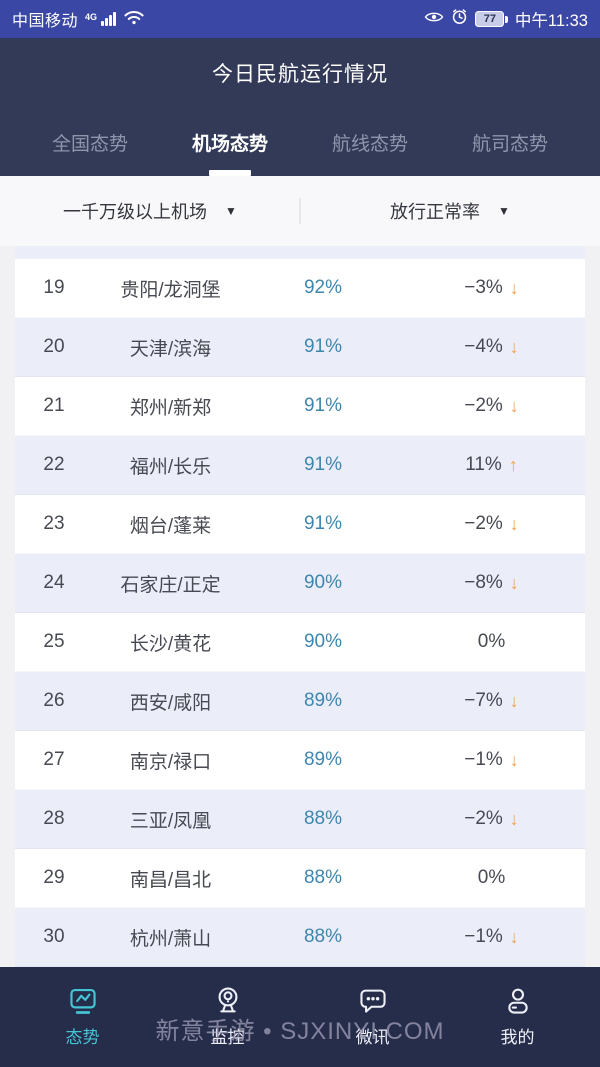 The height and width of the screenshot is (1067, 600). What do you see at coordinates (509, 144) in the screenshot?
I see `tab-4: 航司态势` at bounding box center [509, 144].